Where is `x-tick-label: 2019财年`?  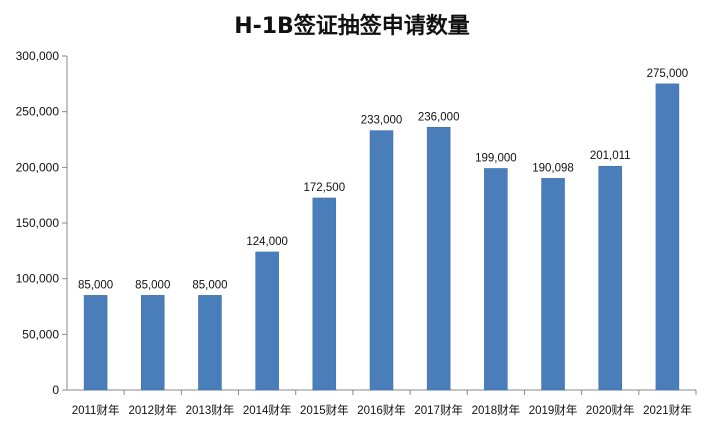 x-tick-label: 2019财年 is located at coordinates (553, 410).